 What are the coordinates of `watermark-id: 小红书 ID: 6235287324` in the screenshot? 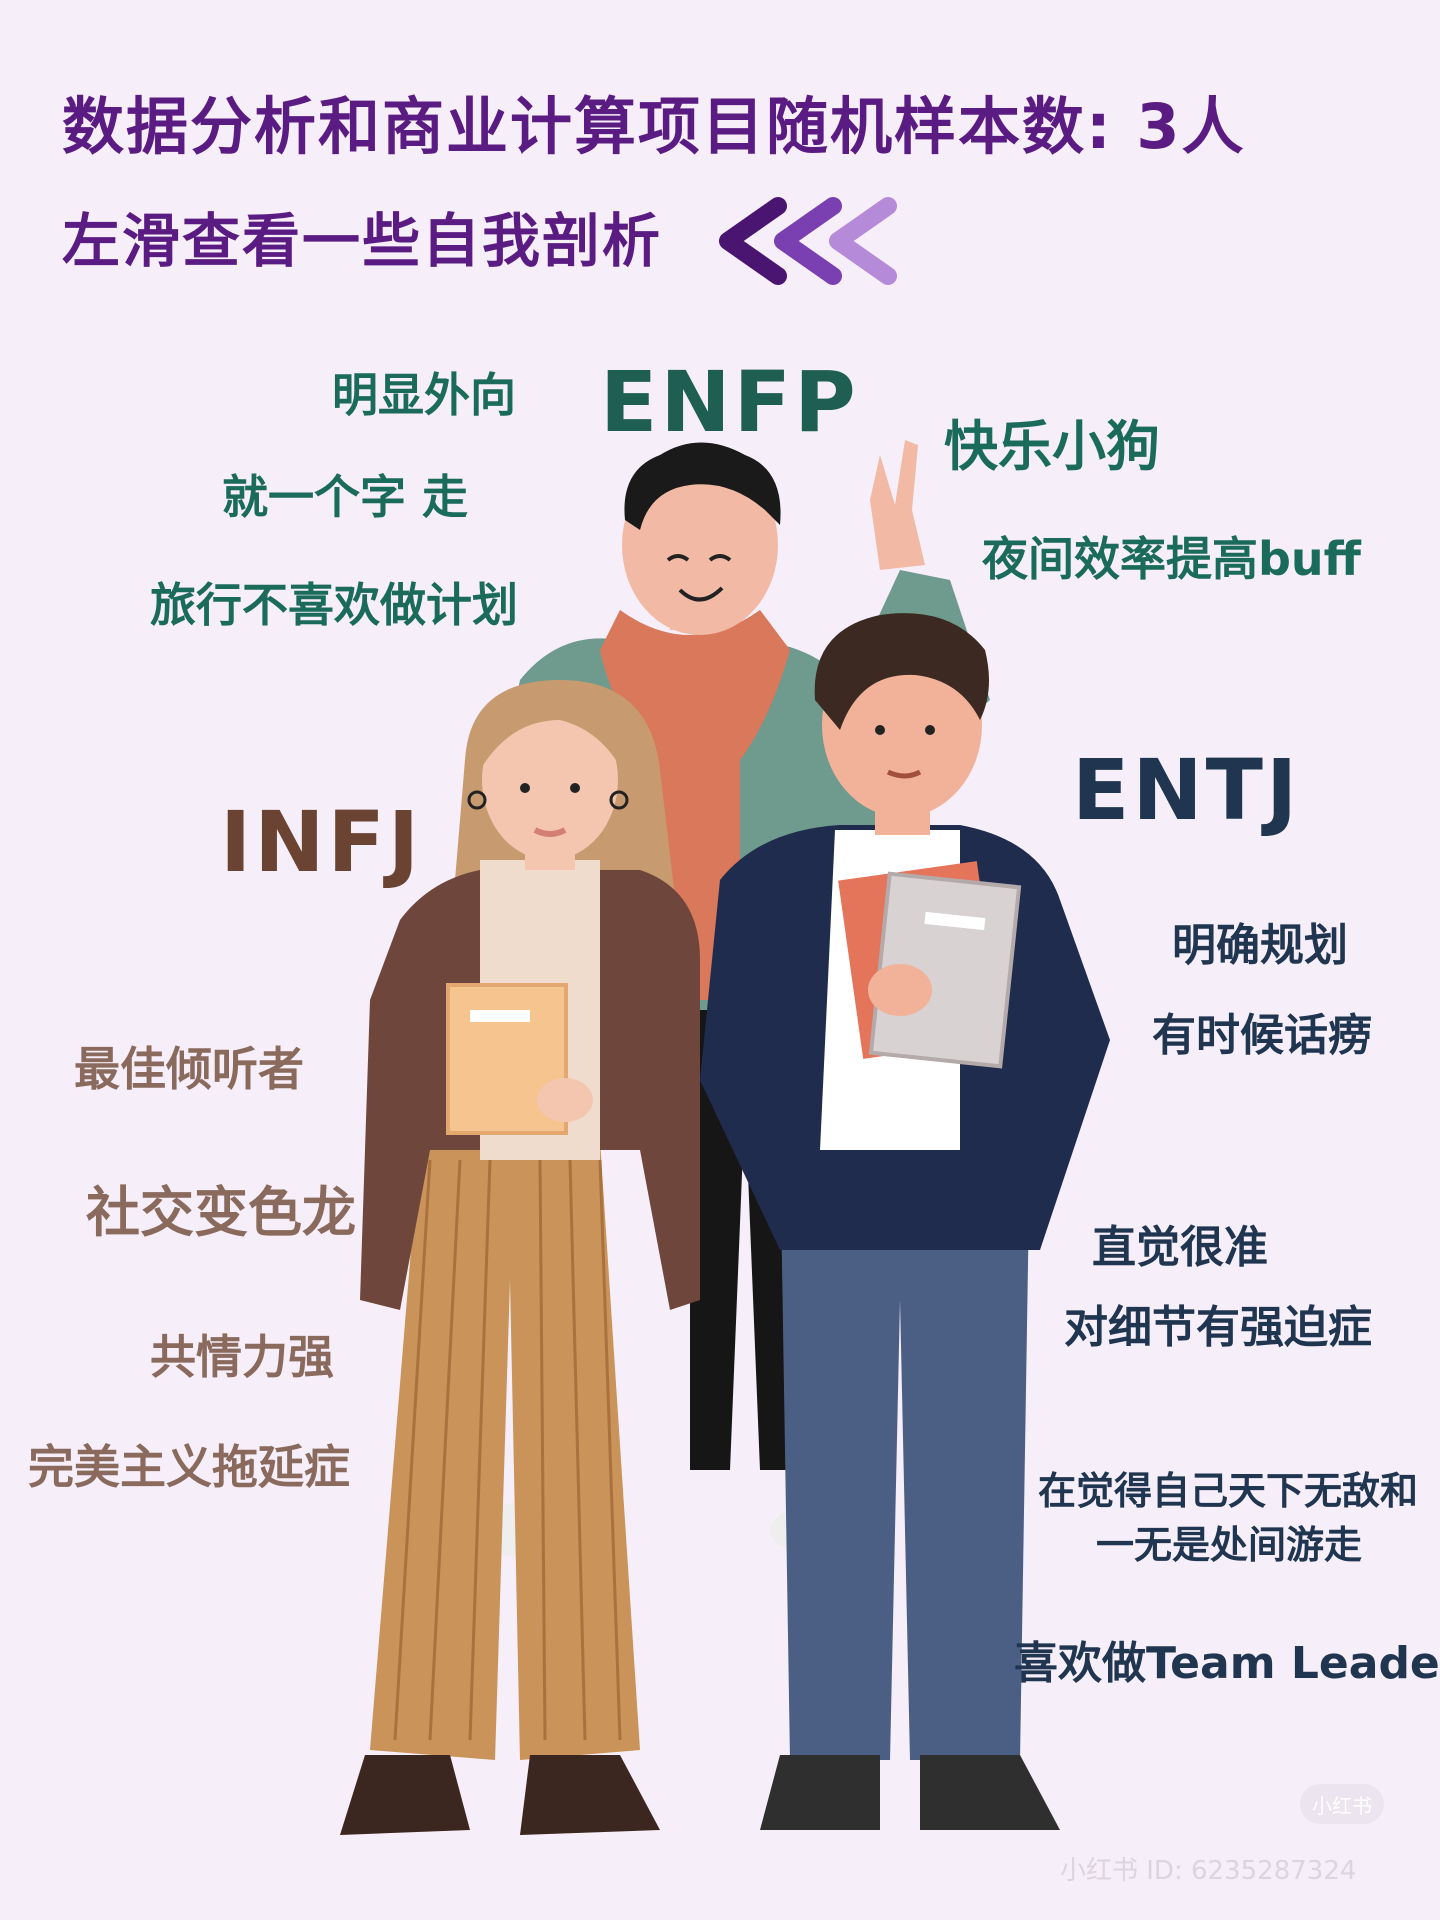 It's located at (1208, 1871).